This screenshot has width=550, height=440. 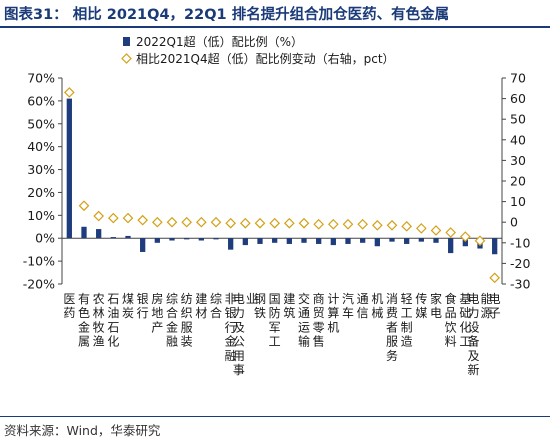 I want to click on x-tick-label: 化, so click(x=113, y=342).